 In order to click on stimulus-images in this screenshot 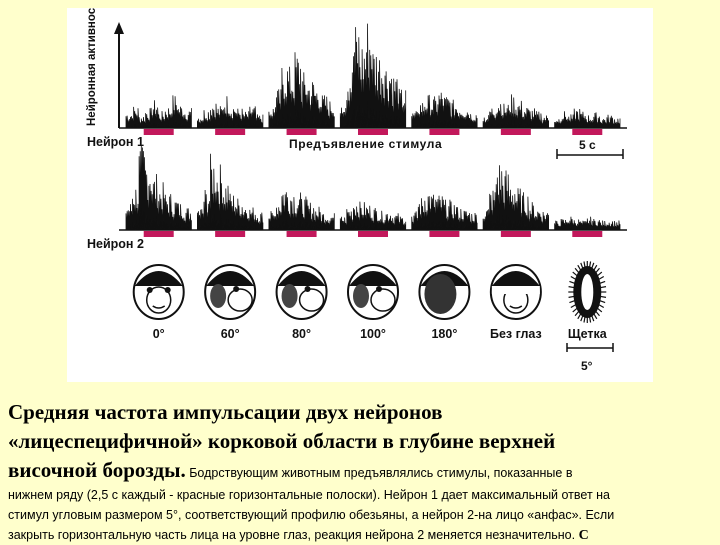, I will do `click(369, 292)`.